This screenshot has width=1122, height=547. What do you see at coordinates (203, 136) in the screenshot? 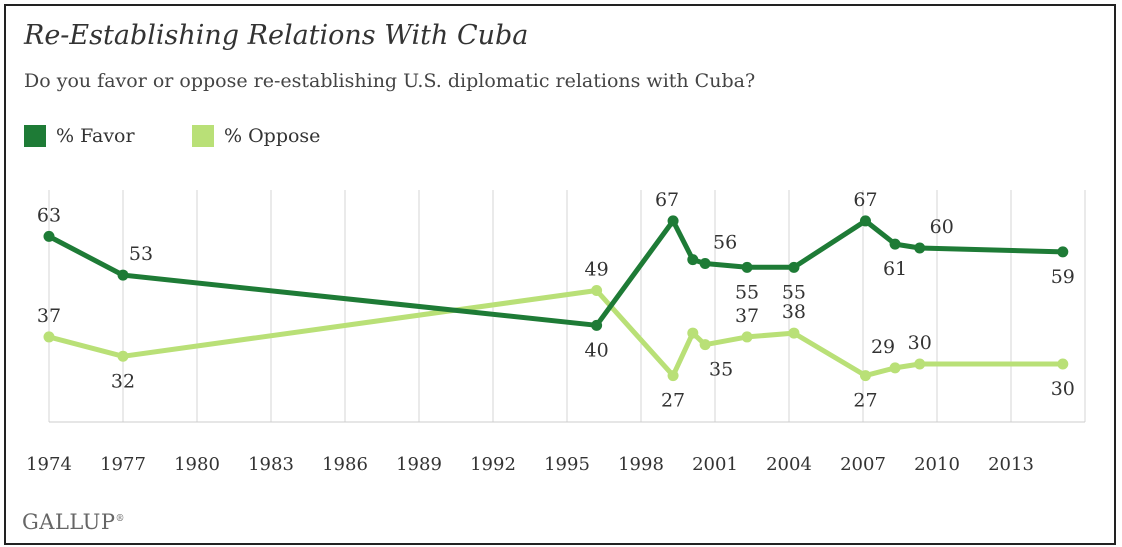
I see `legend-swatch-oppose` at bounding box center [203, 136].